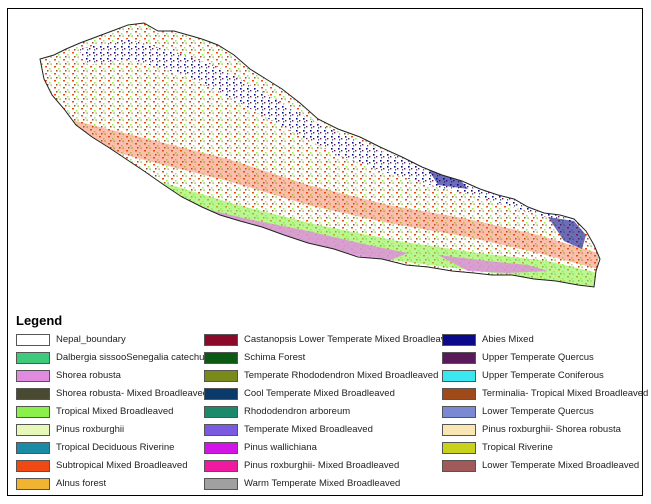 Image resolution: width=651 pixels, height=504 pixels. Describe the element at coordinates (132, 393) in the screenshot. I see `legend-label: Shorea robusta- Mixed Broadleaved` at that location.